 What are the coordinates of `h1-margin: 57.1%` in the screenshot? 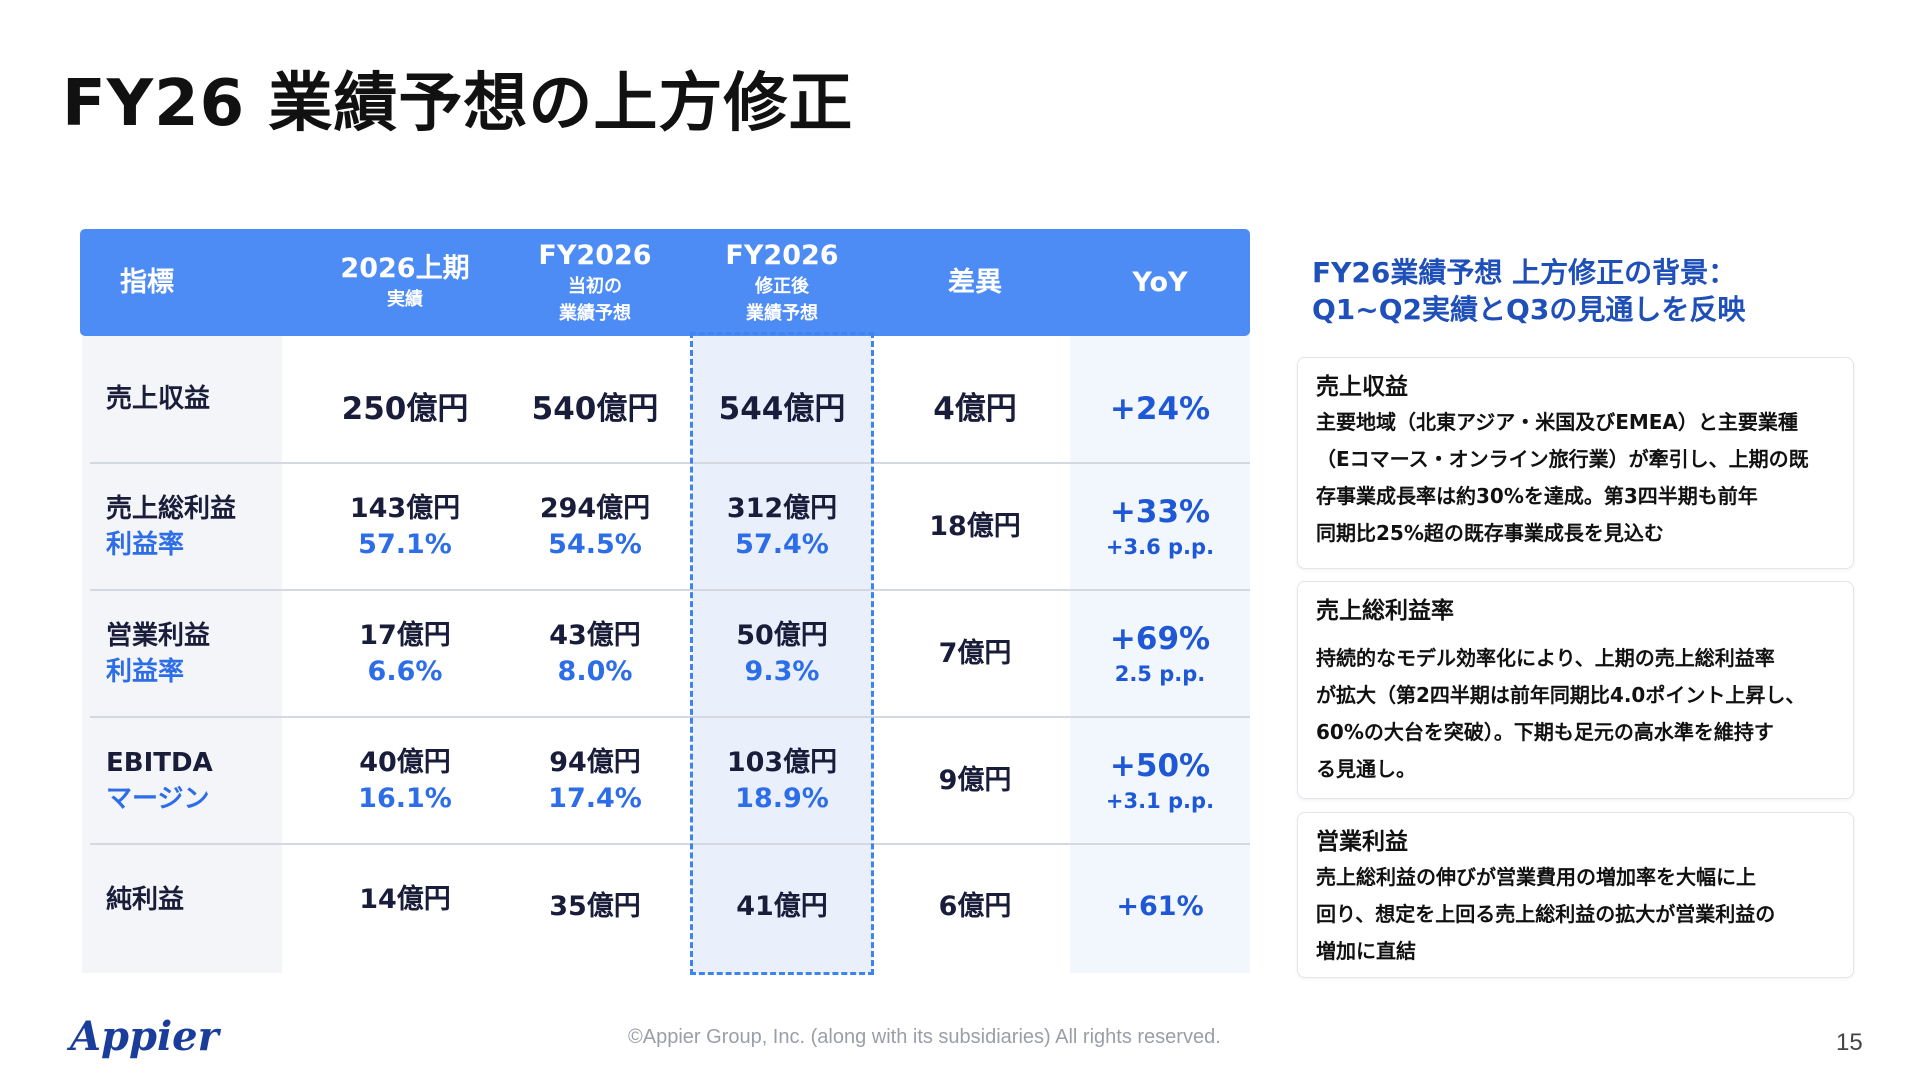 It's located at (405, 544).